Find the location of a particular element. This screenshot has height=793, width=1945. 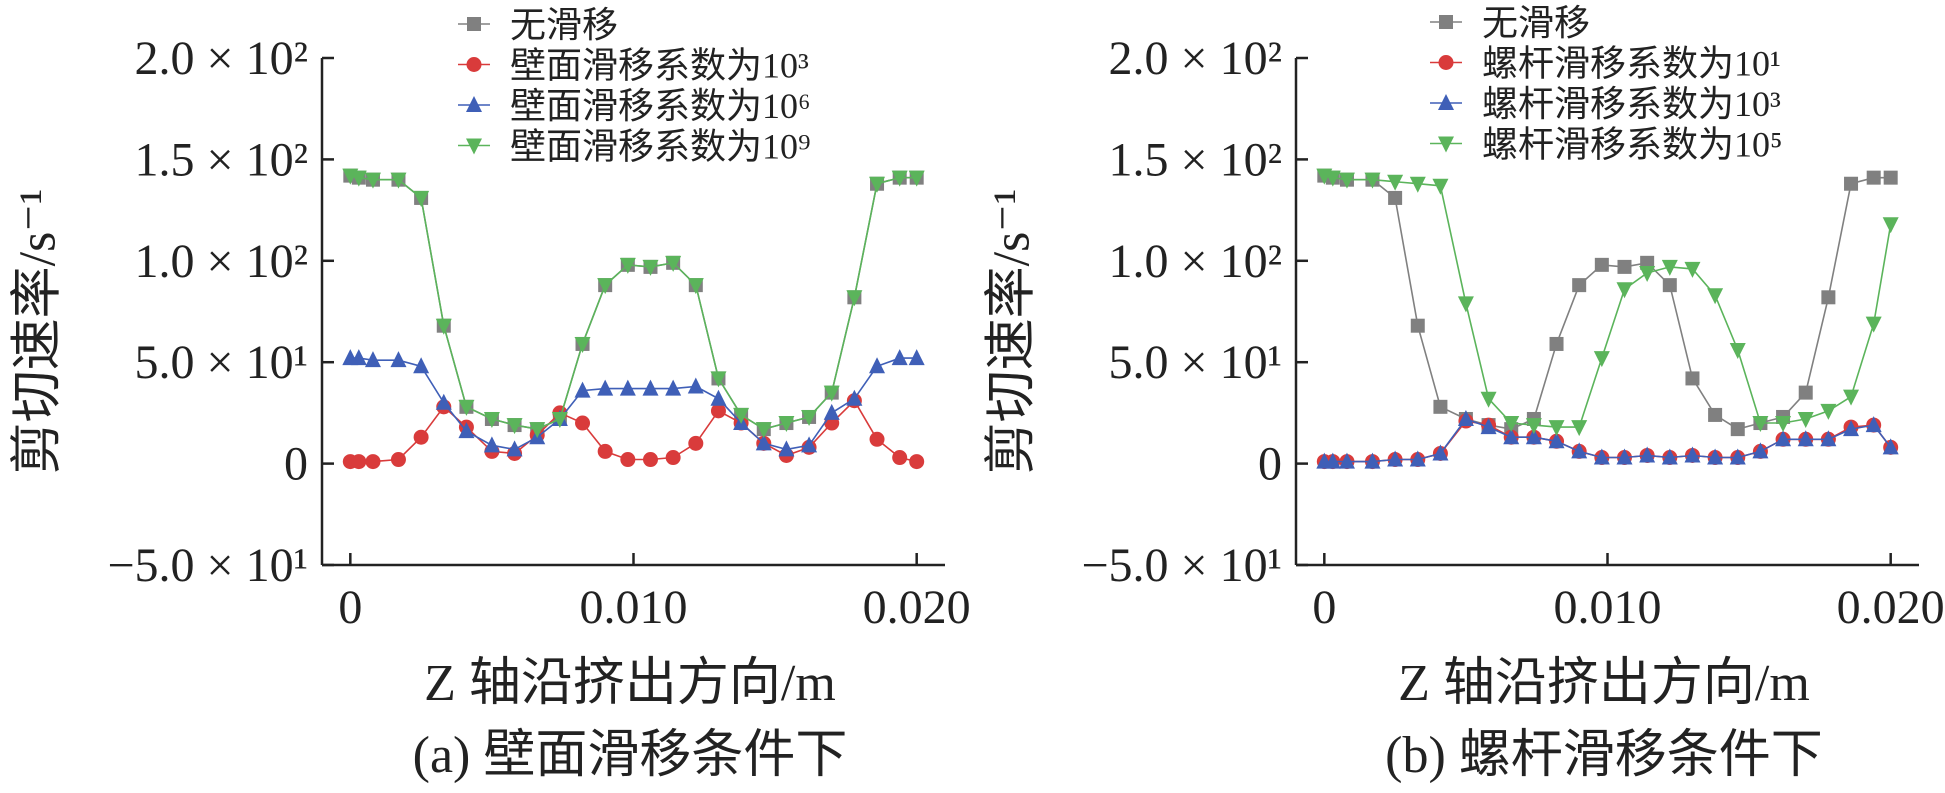

legend-label: 螺杆滑移系数为10³ is located at coordinates (1631, 104).